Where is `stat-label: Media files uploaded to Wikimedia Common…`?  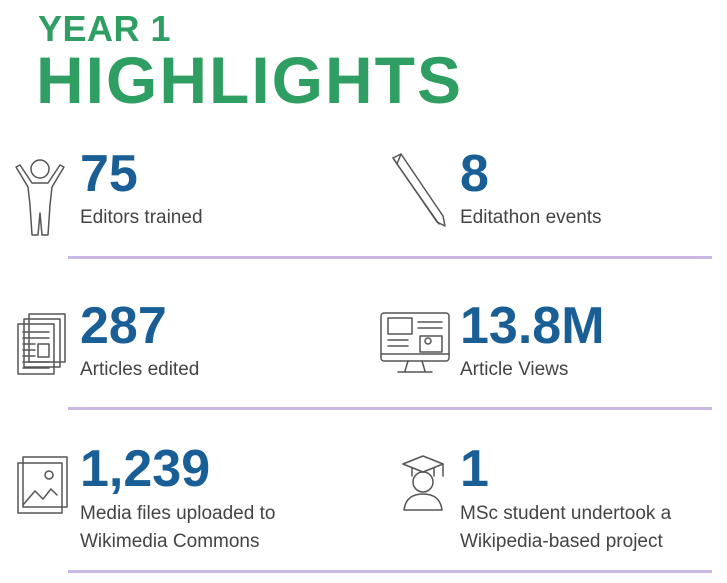
stat-label: Media files uploaded to Wikimedia Common… is located at coordinates (178, 527).